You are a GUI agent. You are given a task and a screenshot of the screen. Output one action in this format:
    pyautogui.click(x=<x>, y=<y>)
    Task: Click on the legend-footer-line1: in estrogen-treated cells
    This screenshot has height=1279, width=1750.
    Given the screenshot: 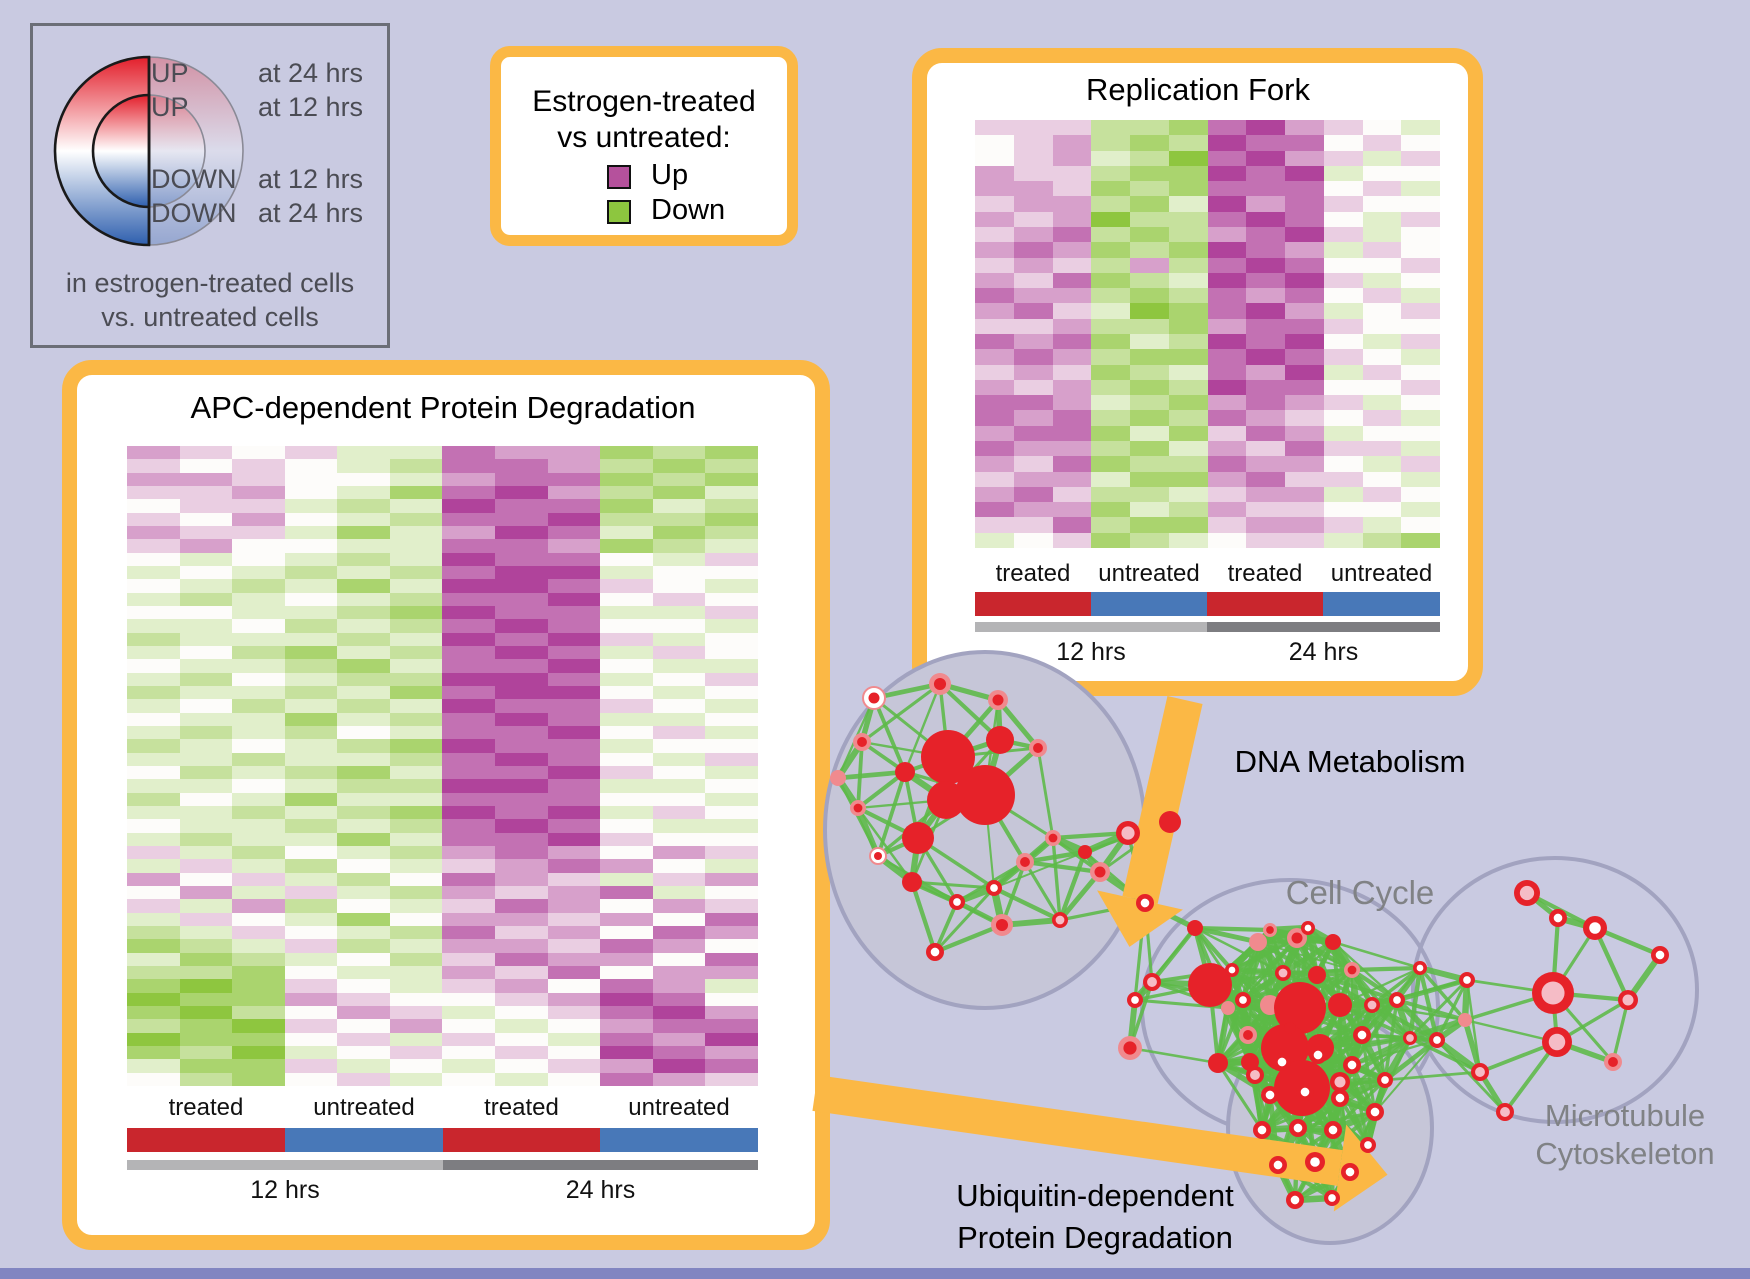 What is the action you would take?
    pyautogui.click(x=210, y=283)
    